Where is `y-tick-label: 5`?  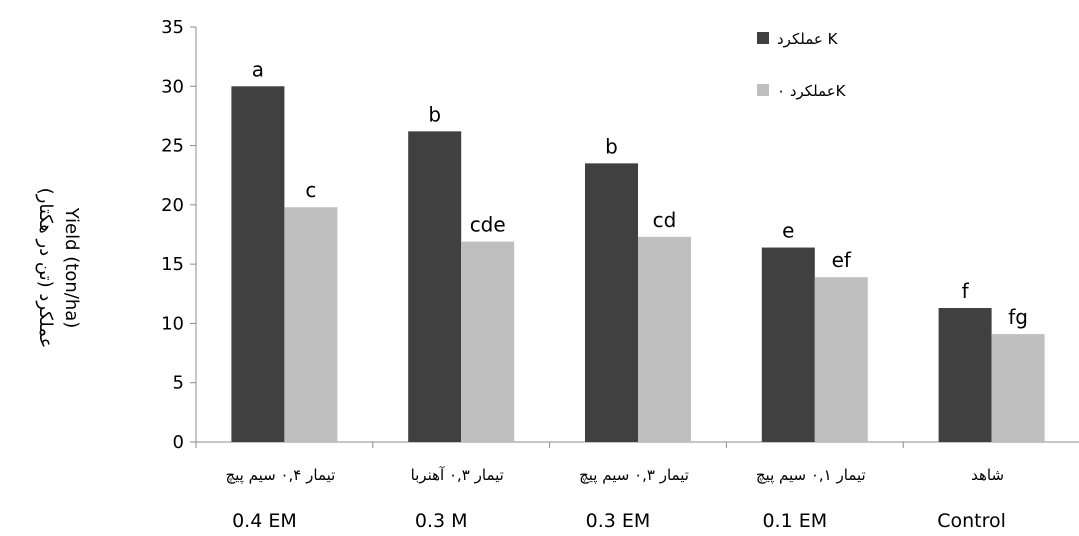
y-tick-label: 5 is located at coordinates (178, 383).